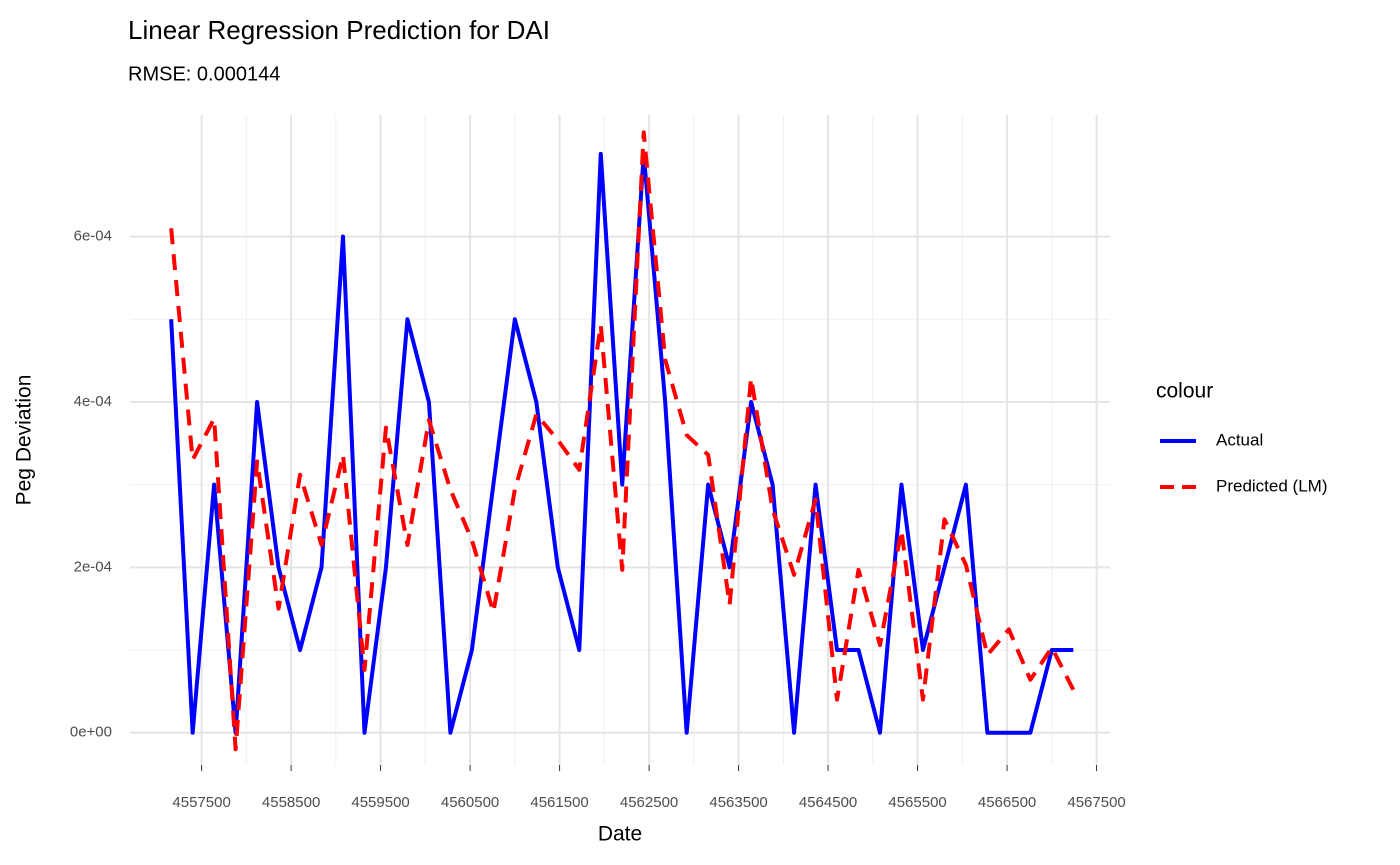 This screenshot has width=1400, height=865. I want to click on x-tick-label: 4564500, so click(828, 802).